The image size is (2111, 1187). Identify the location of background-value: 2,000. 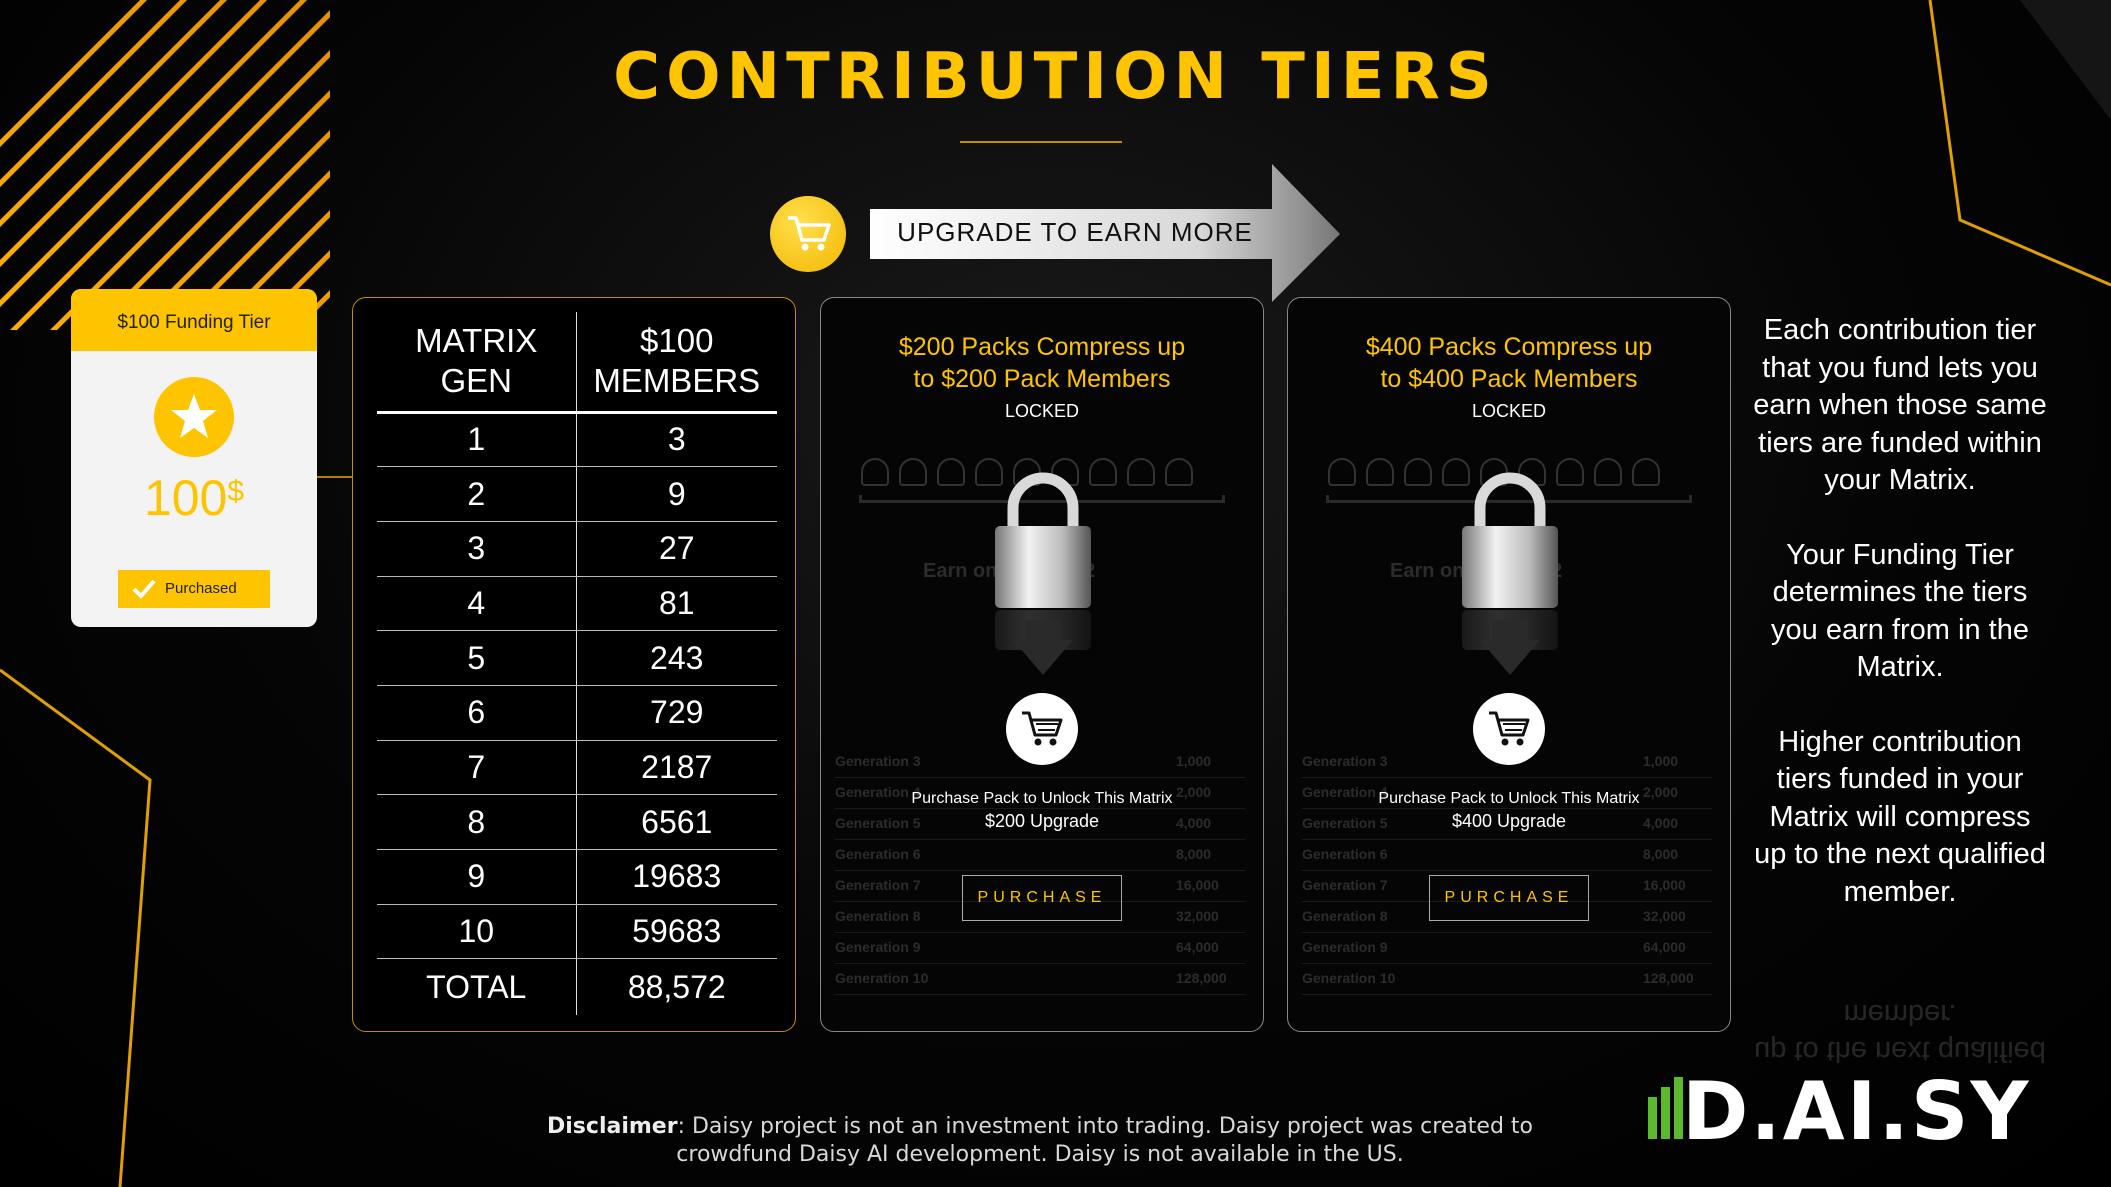
(1661, 792).